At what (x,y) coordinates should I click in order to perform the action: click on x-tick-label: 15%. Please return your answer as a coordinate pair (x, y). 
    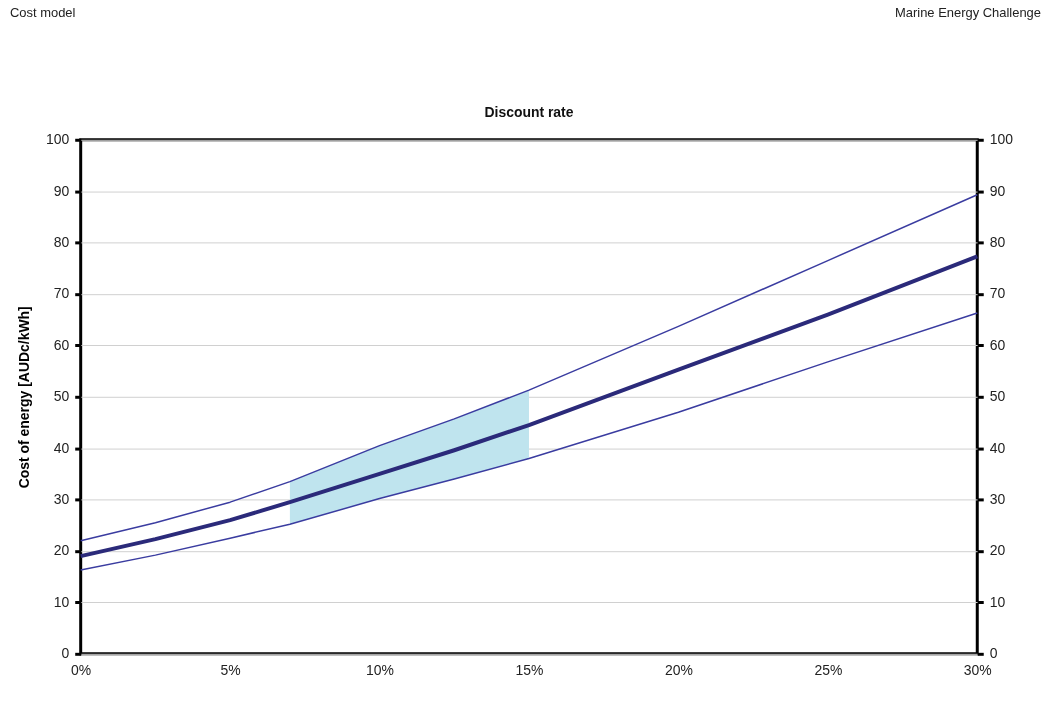
    Looking at the image, I should click on (529, 670).